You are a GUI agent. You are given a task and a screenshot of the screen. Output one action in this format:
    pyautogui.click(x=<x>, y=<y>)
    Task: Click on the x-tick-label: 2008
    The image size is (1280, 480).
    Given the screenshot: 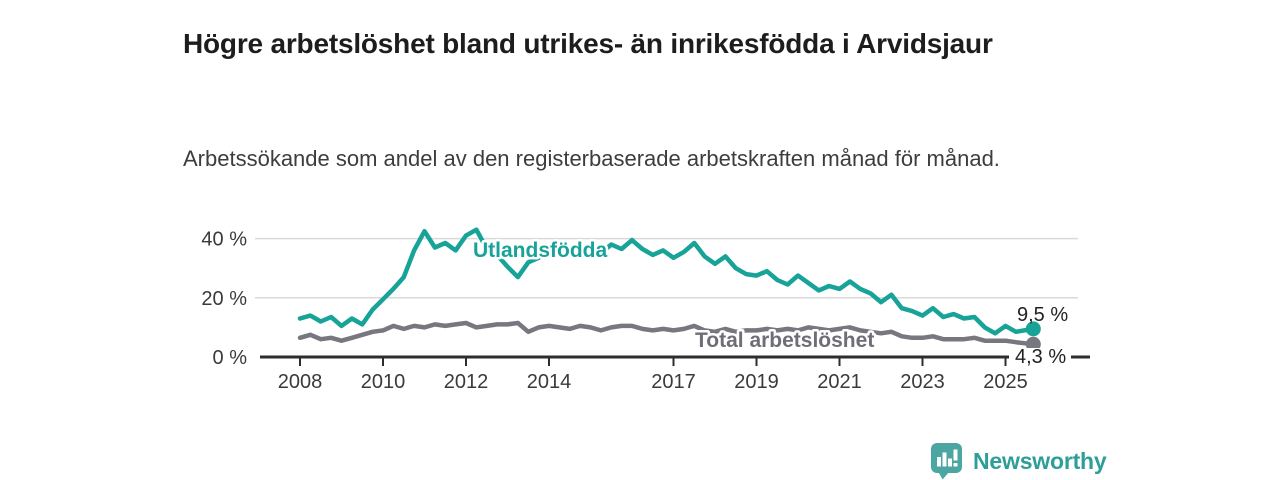 What is the action you would take?
    pyautogui.click(x=300, y=382)
    